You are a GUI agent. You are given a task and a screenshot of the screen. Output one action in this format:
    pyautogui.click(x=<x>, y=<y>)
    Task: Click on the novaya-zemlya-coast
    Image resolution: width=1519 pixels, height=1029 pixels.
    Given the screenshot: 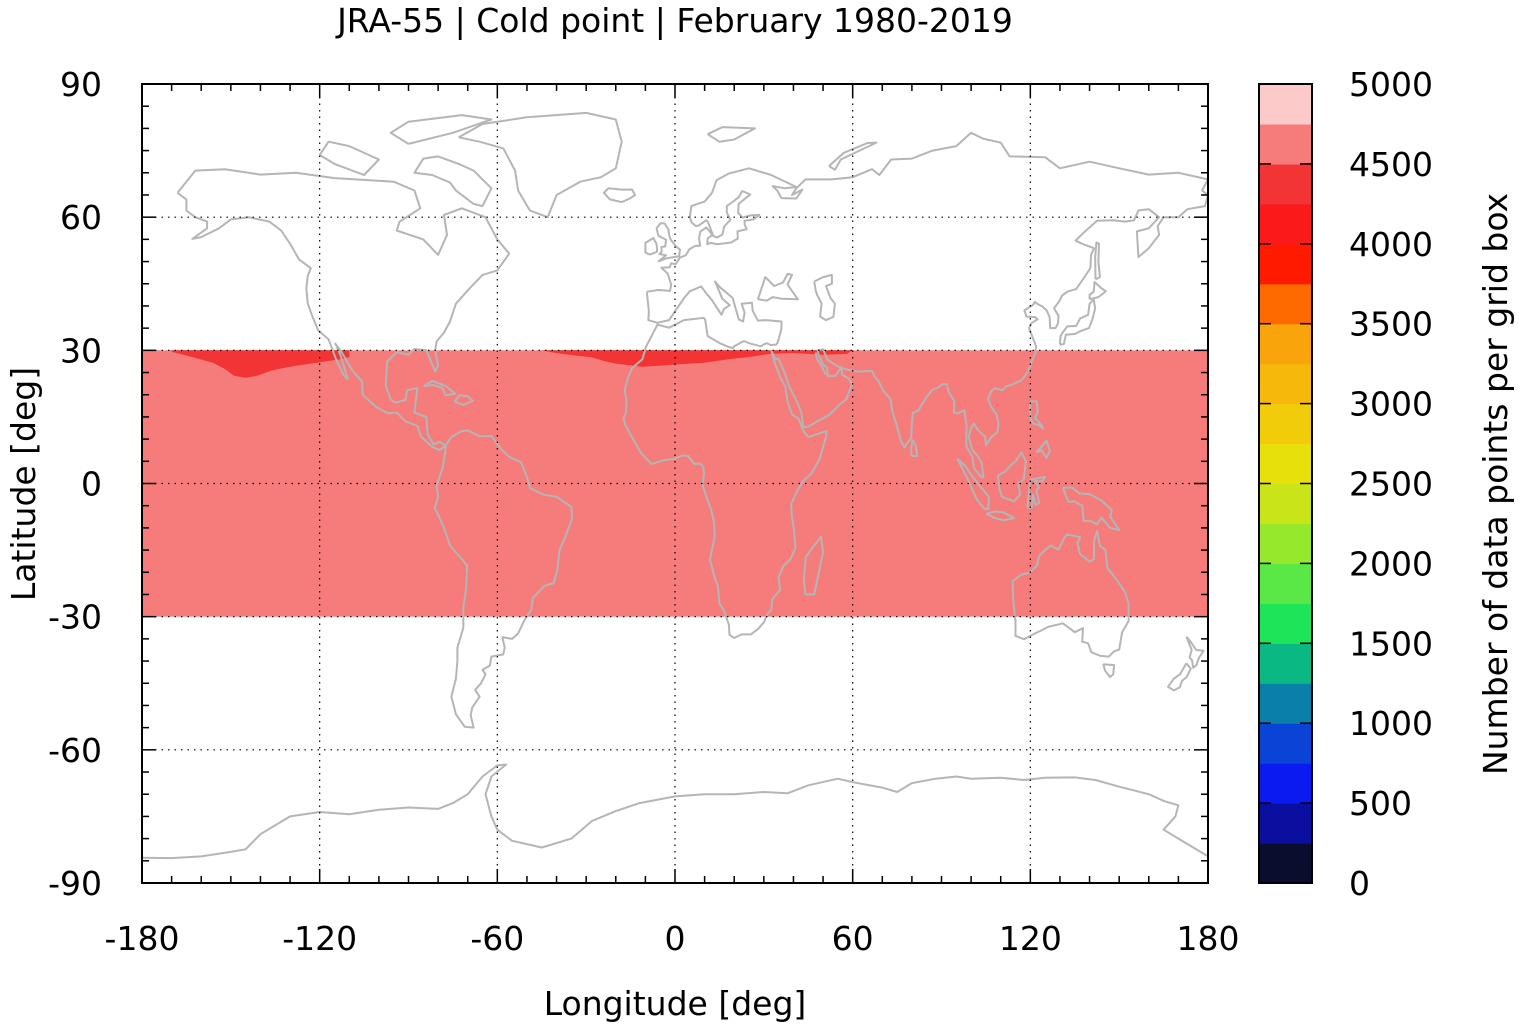 What is the action you would take?
    pyautogui.click(x=853, y=156)
    